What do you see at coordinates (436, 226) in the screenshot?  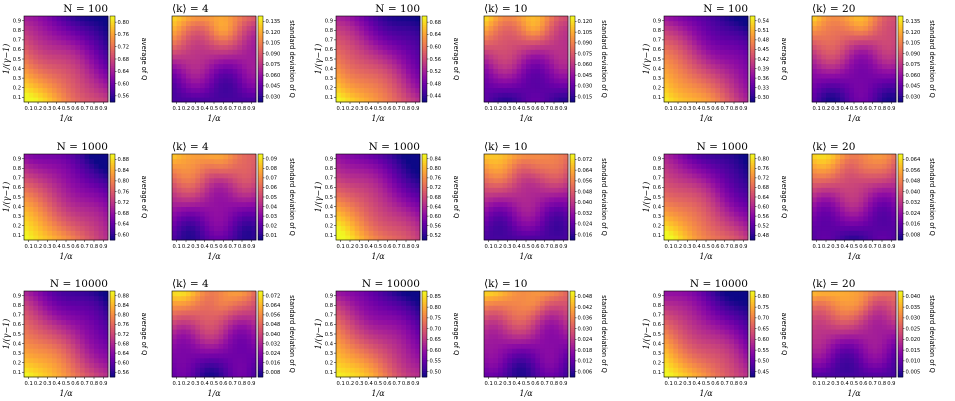 I see `colorbar-tick-label: 0.56` at bounding box center [436, 226].